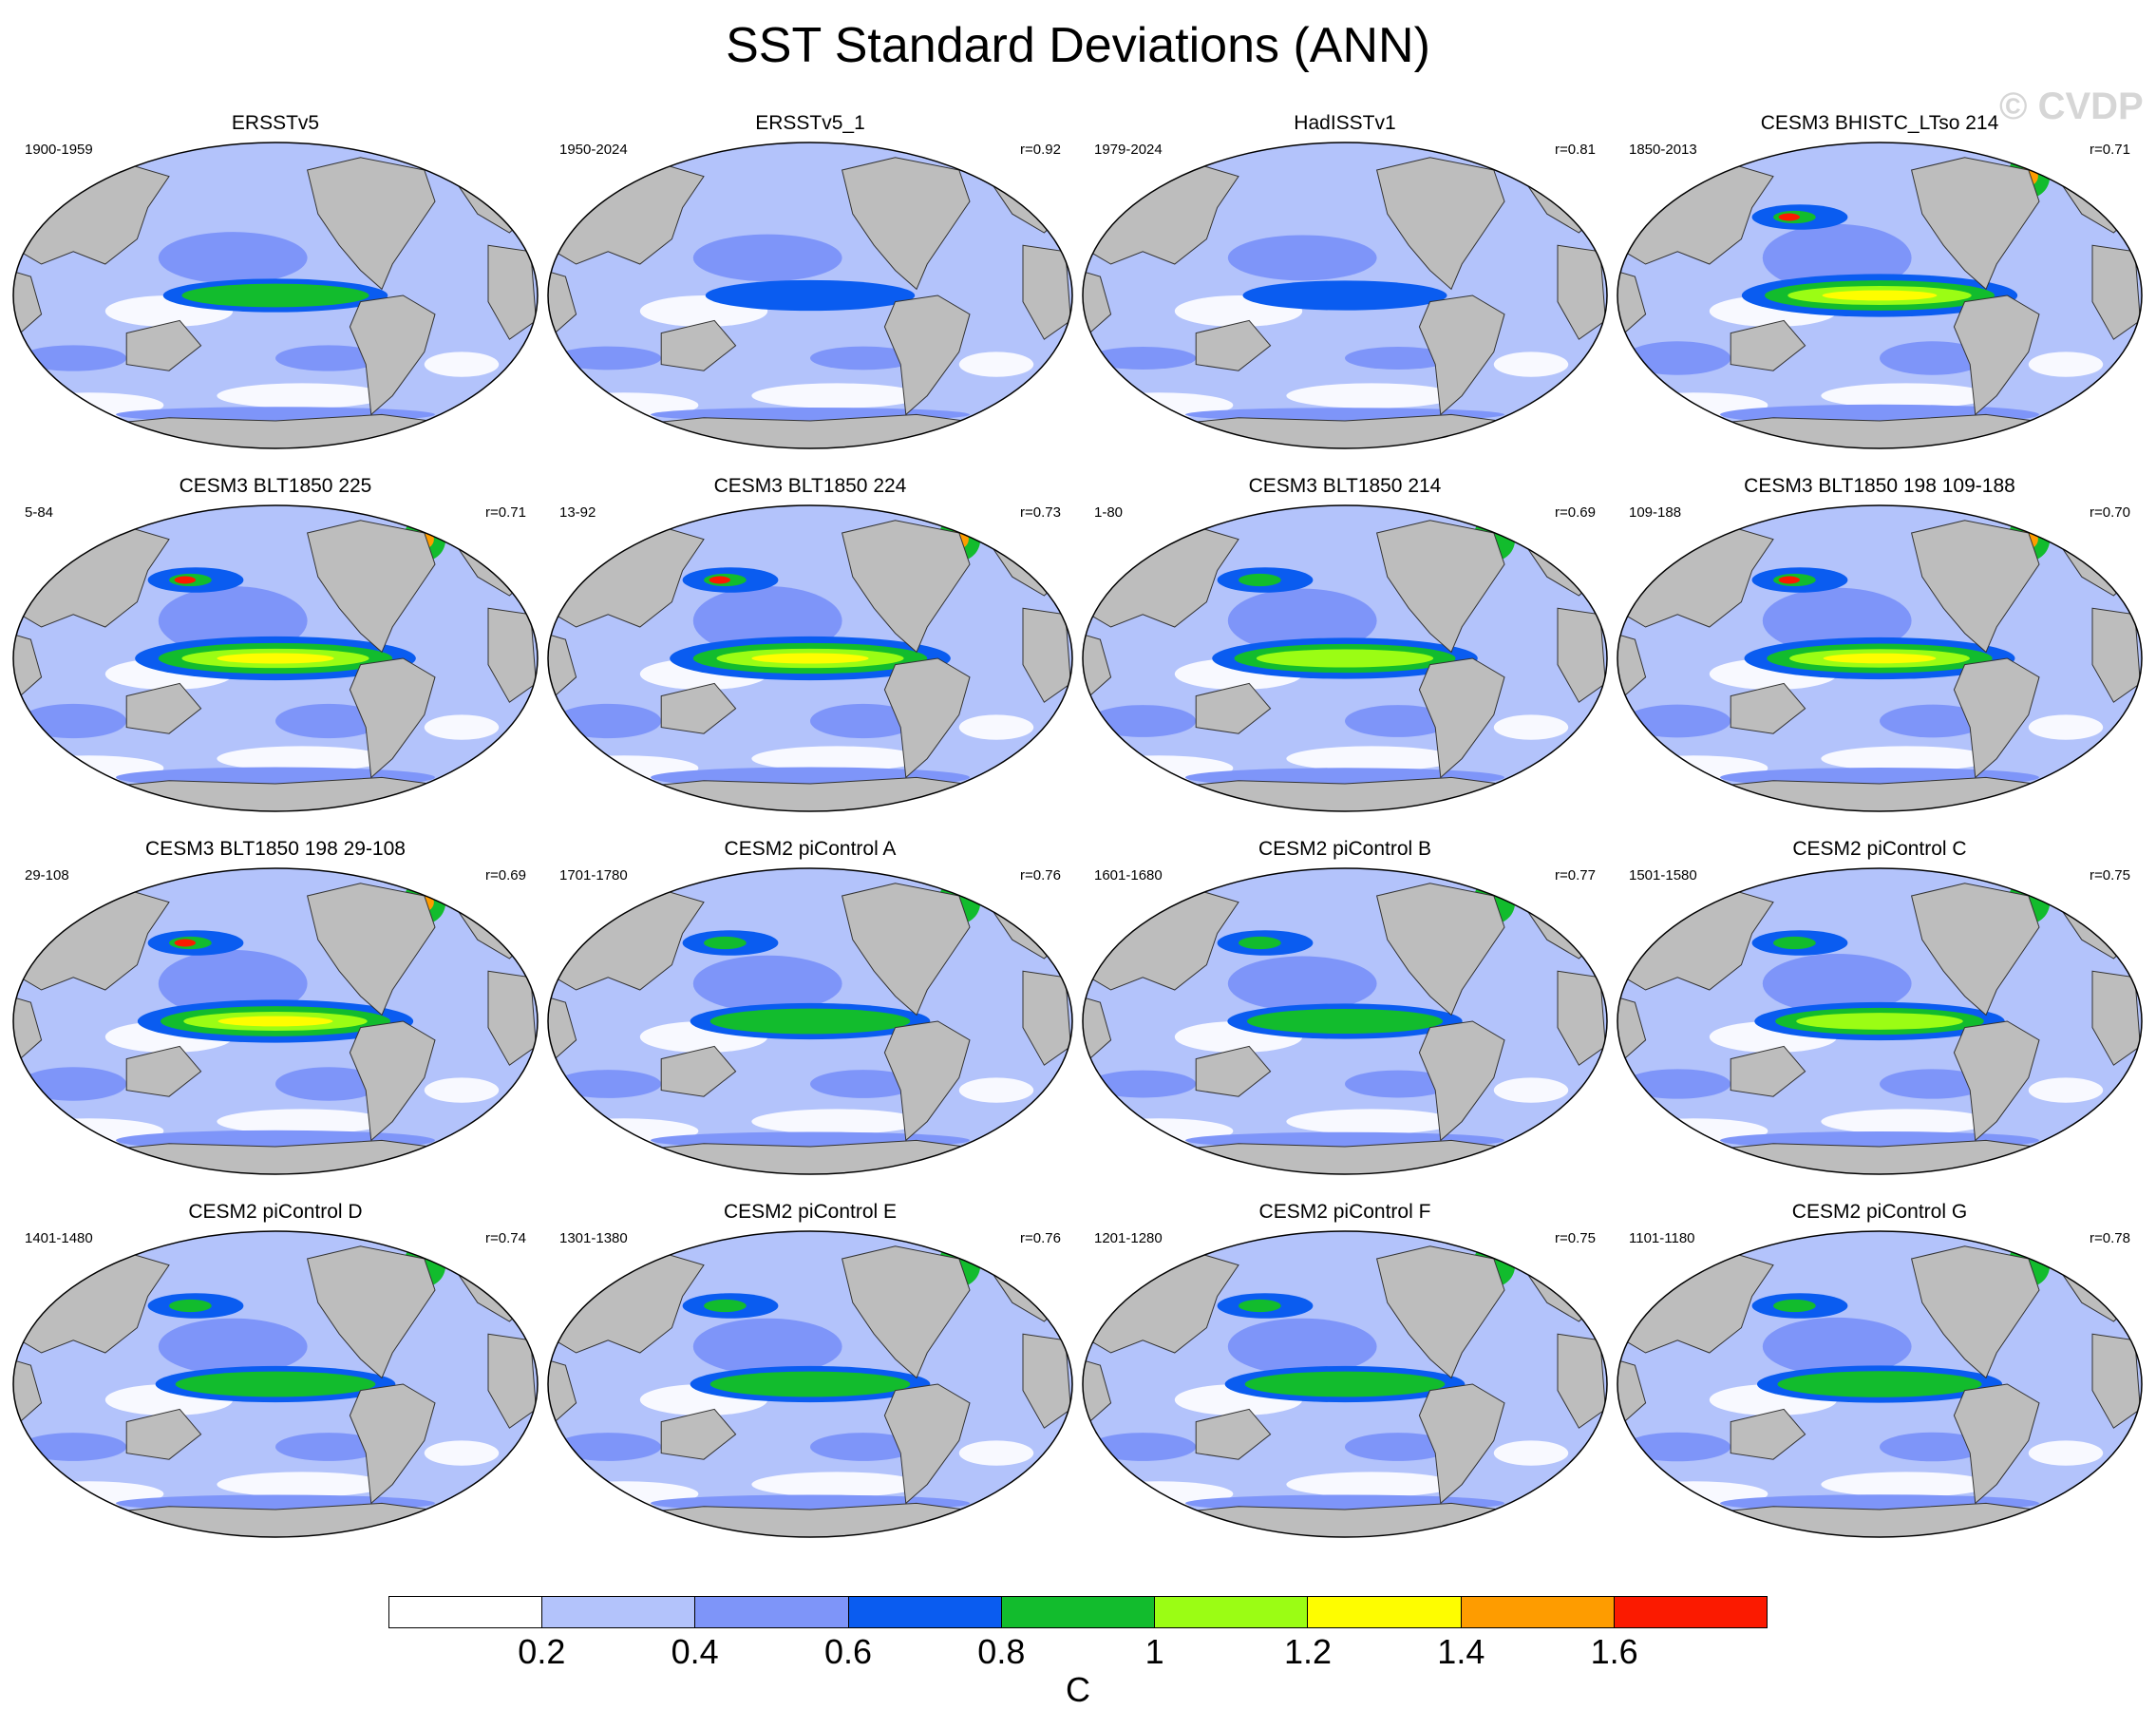 This screenshot has width=2156, height=1729. I want to click on panel-period: 13-92, so click(577, 512).